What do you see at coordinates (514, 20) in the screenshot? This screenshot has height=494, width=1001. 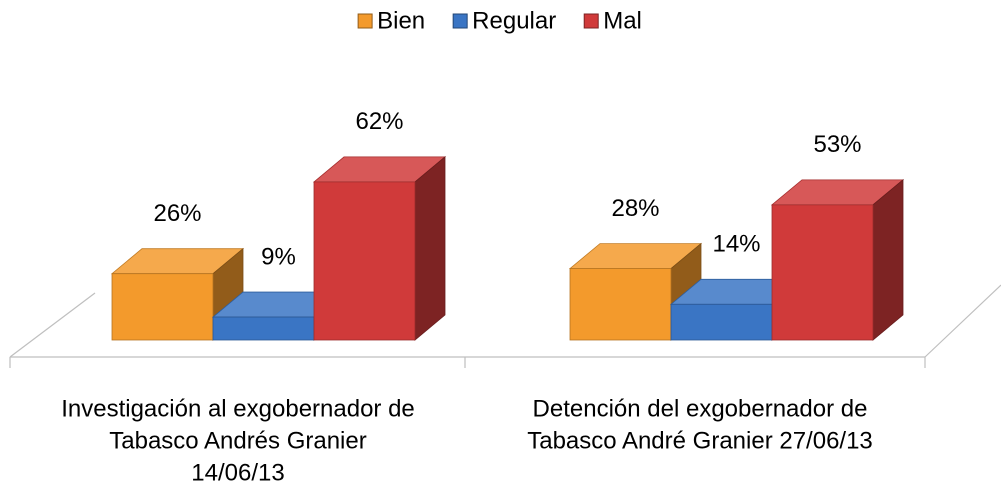 I see `legend-label: Regular` at bounding box center [514, 20].